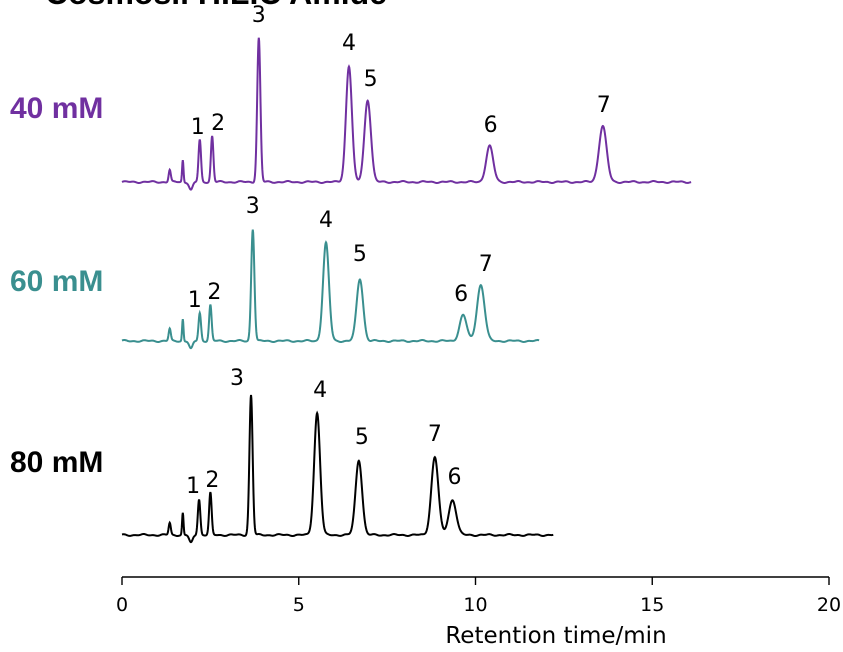  Describe the element at coordinates (555, 636) in the screenshot. I see `x-axis-title: Retention time/min` at that location.